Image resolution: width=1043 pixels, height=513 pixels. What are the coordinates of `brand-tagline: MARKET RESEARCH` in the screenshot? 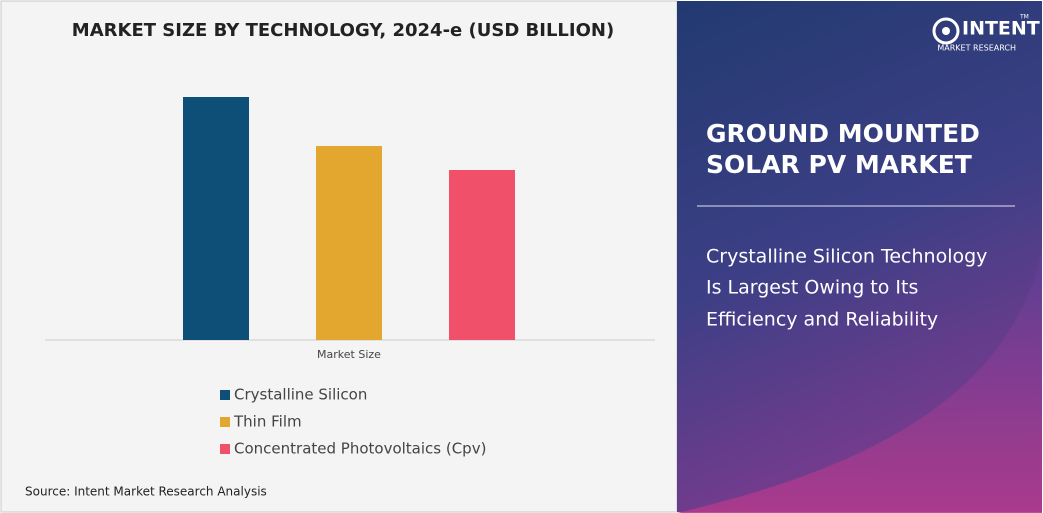 It's located at (976, 48).